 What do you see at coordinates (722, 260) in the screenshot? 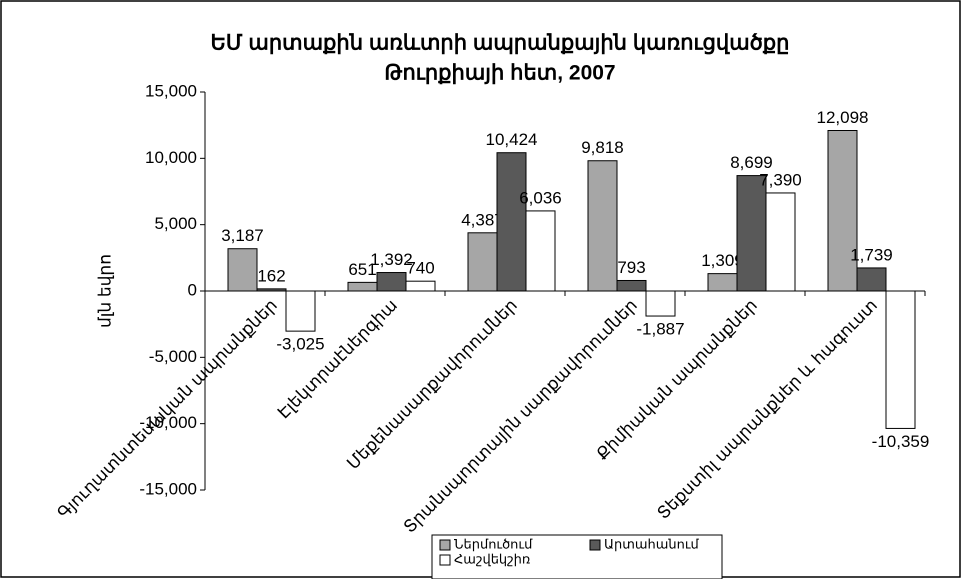
I see `data-label: 1,309` at bounding box center [722, 260].